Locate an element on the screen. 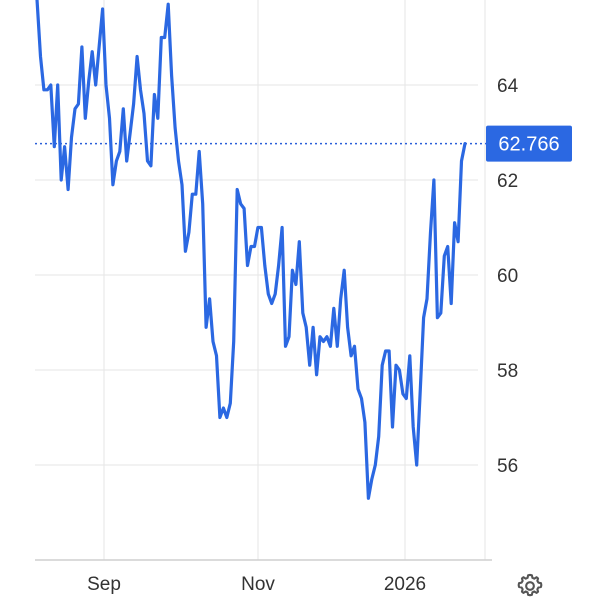  y-tick-label: 56 is located at coordinates (507, 466).